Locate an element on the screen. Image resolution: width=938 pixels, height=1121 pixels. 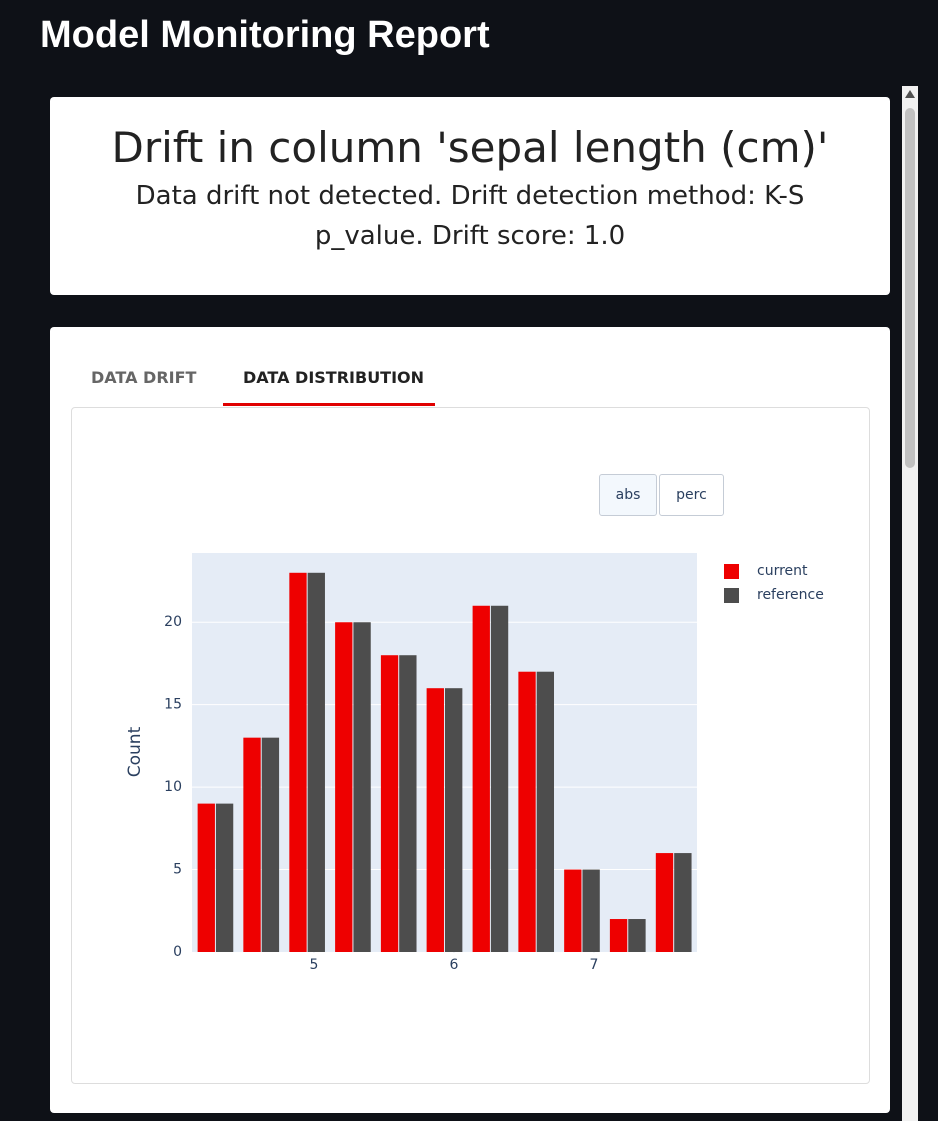
y-tick-label: 5 is located at coordinates (177, 870).